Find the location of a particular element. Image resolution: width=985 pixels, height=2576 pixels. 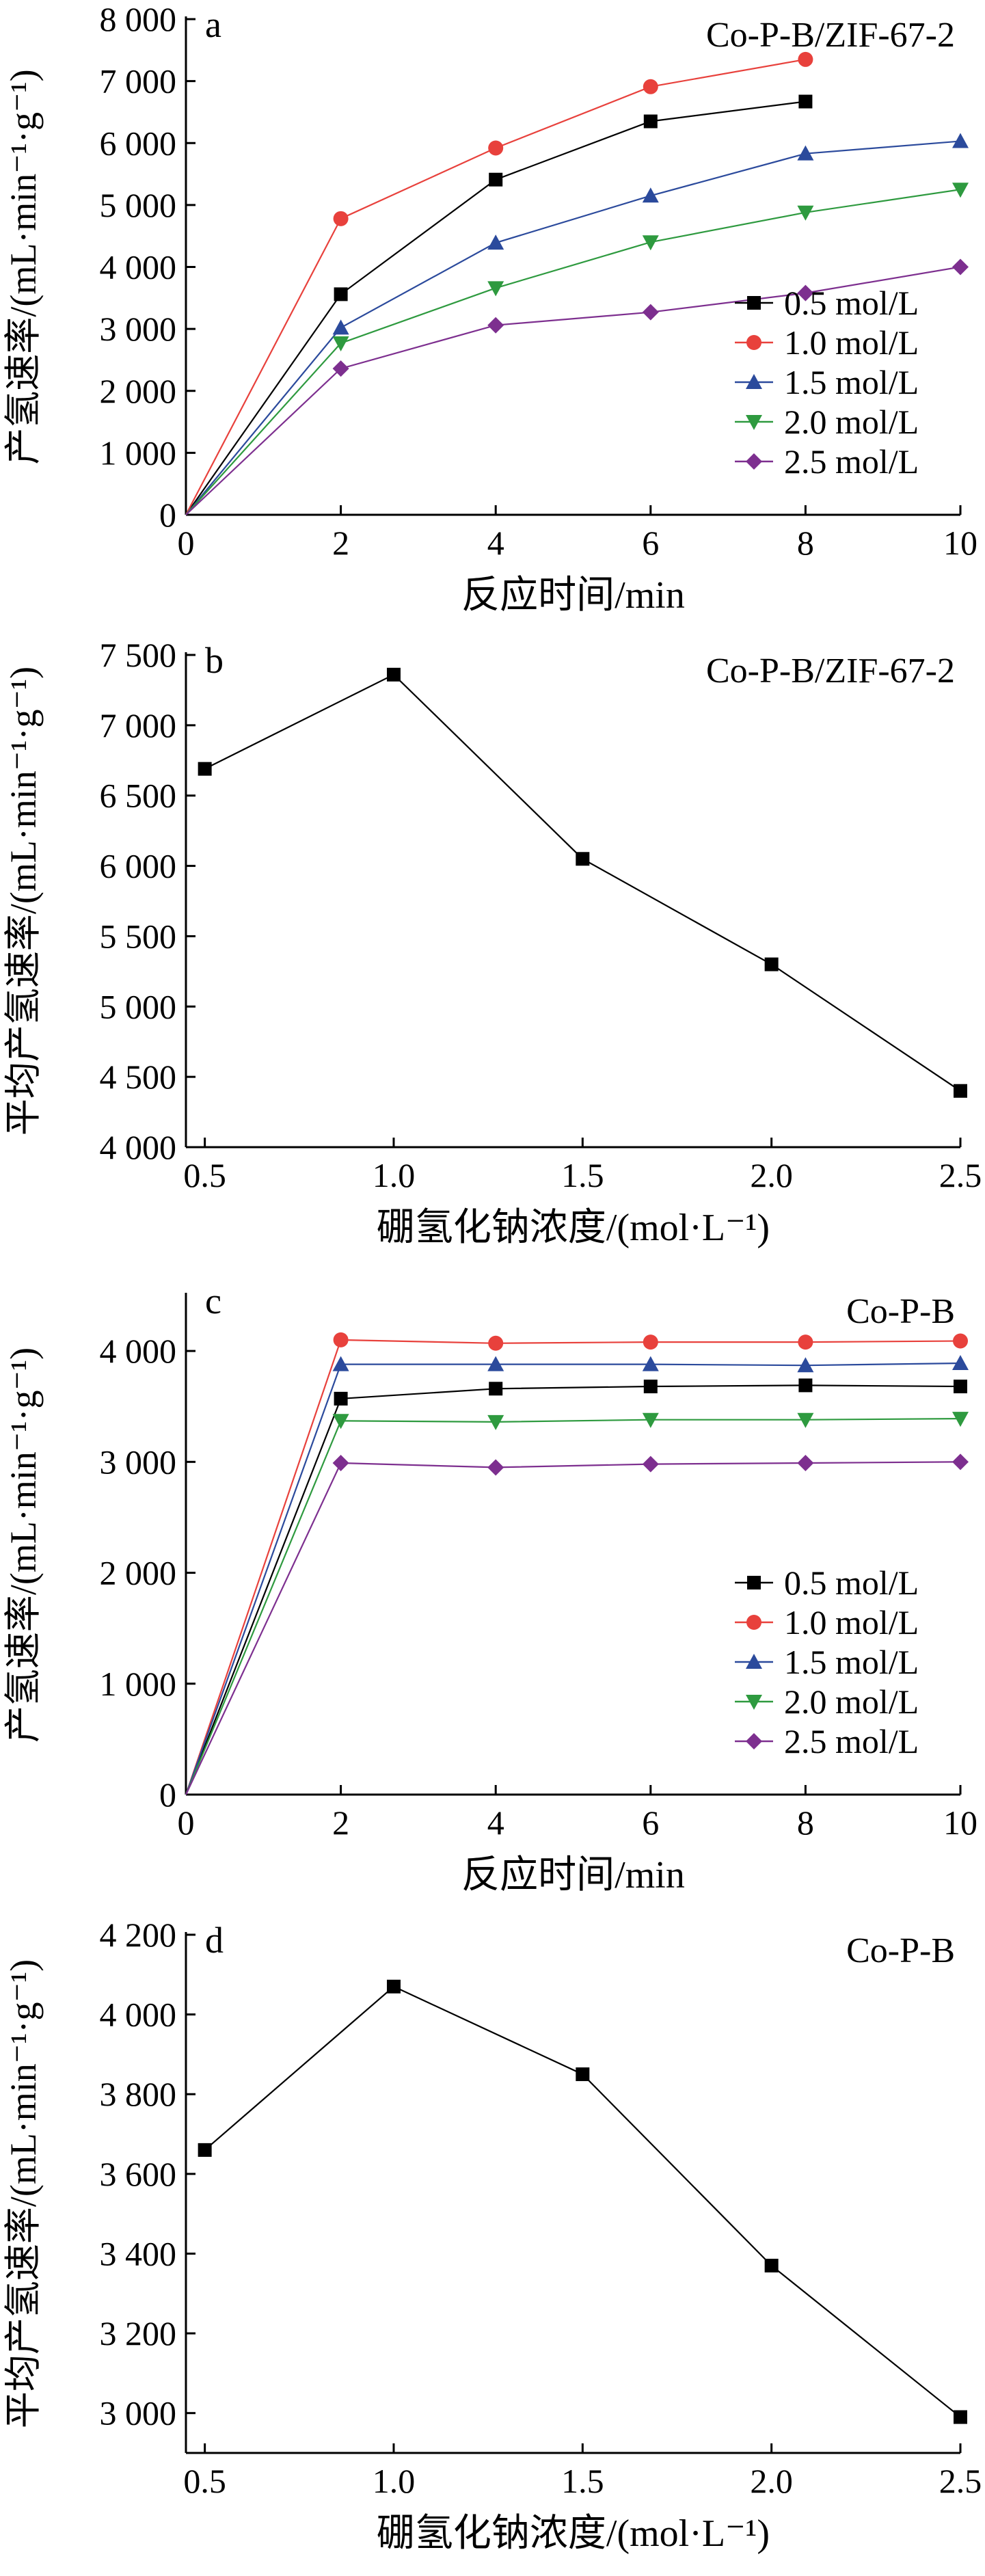

y-tick-label: 3 600 is located at coordinates (138, 2174).